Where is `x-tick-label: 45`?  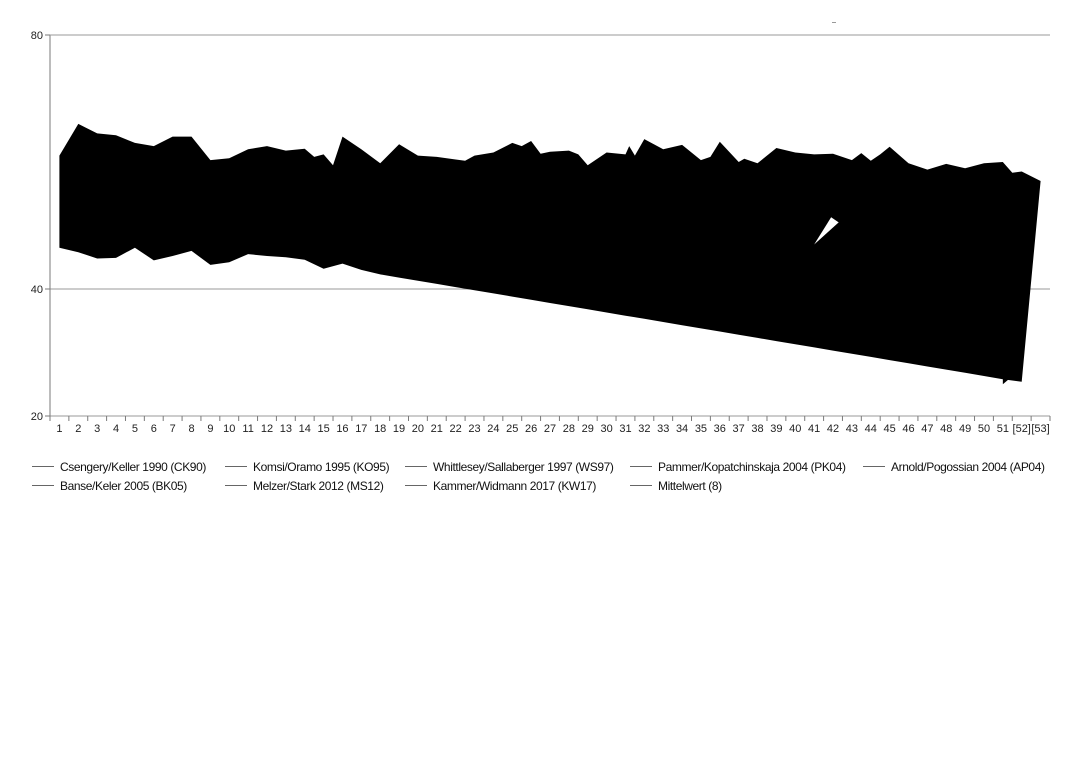 x-tick-label: 45 is located at coordinates (889, 429).